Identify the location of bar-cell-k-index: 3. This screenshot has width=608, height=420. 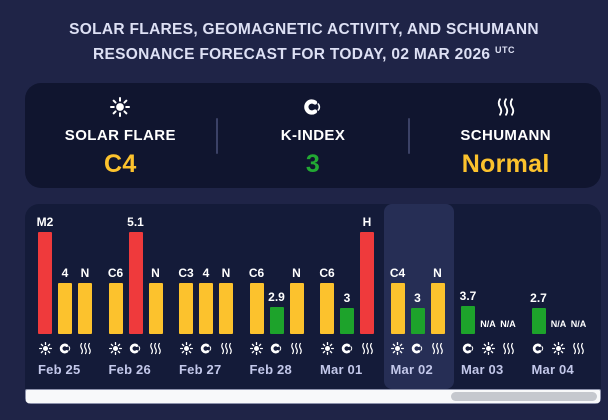
(347, 313).